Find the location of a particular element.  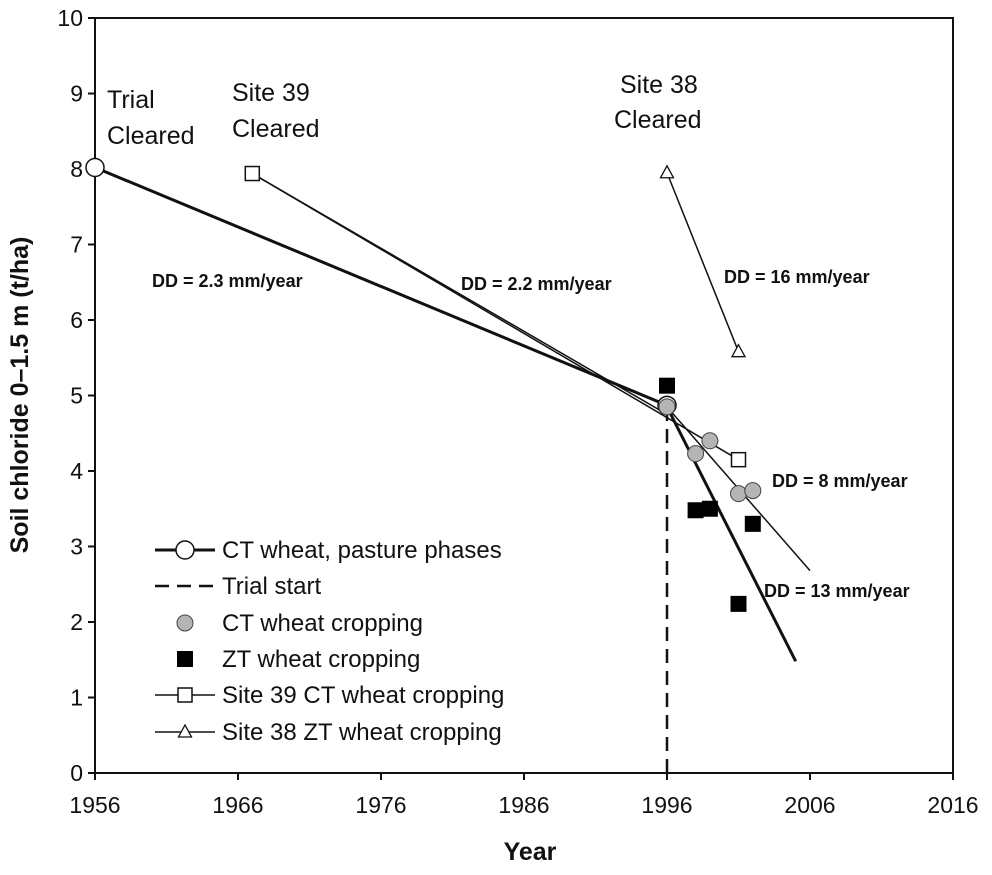

y-axis-ticks: 0 1 2 3 4 5 6 7 8 9 10 is located at coordinates (76, 395).